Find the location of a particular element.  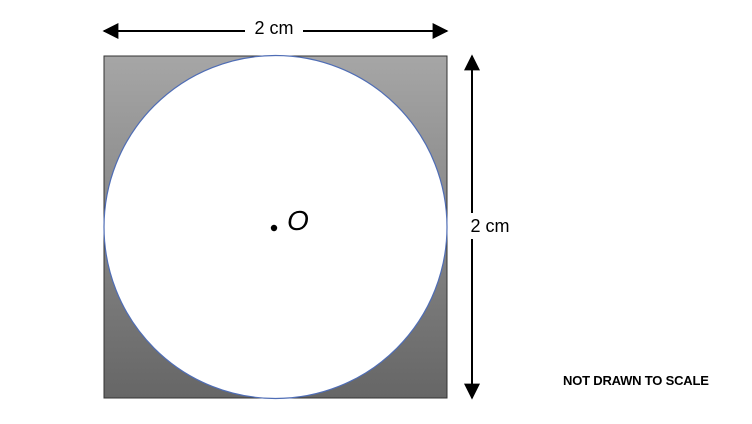

center-label: O is located at coordinates (302, 221).